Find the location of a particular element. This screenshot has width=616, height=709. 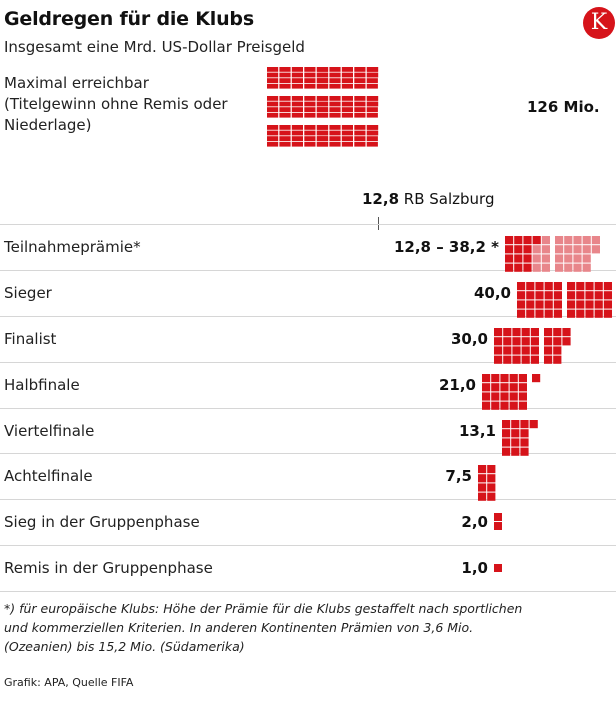

row-label: Finalist is located at coordinates (30, 339).